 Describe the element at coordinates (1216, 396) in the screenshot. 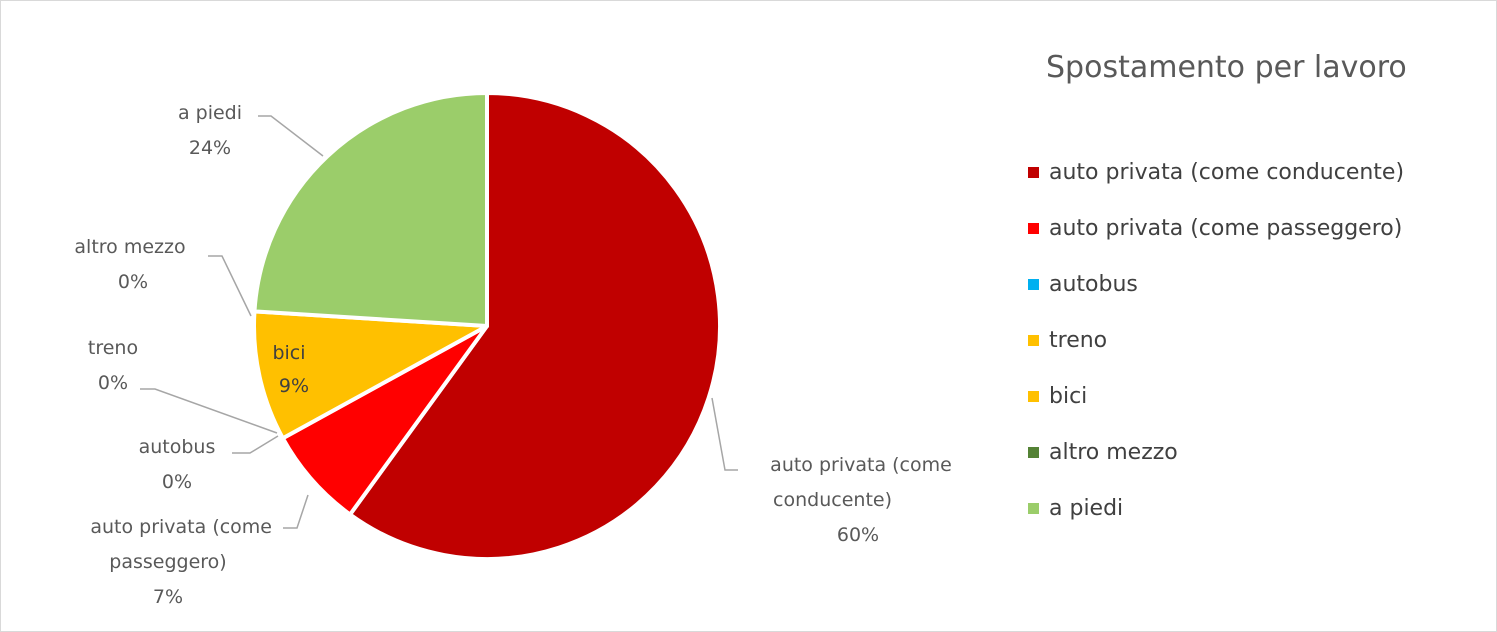

I see `legend-item-bici: bici` at that location.